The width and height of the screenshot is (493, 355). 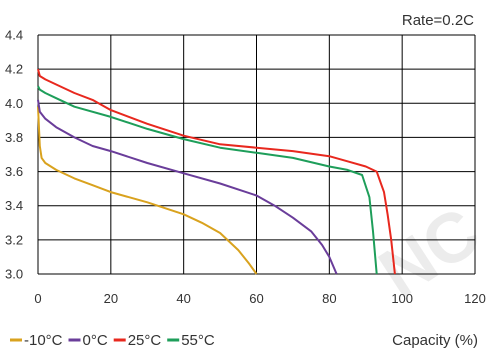 What do you see at coordinates (256, 298) in the screenshot?
I see `x-tick-label: 60` at bounding box center [256, 298].